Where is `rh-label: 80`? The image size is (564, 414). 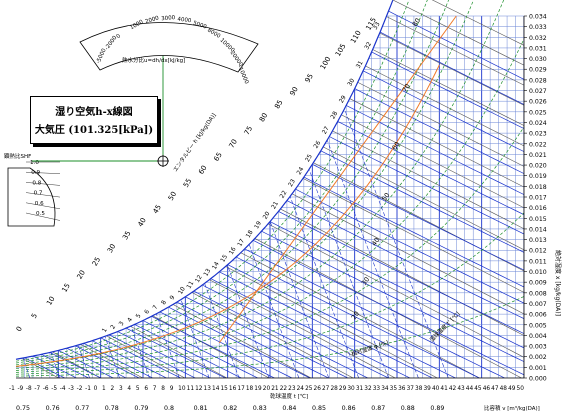
rh-label: 80 is located at coordinates (416, 22).